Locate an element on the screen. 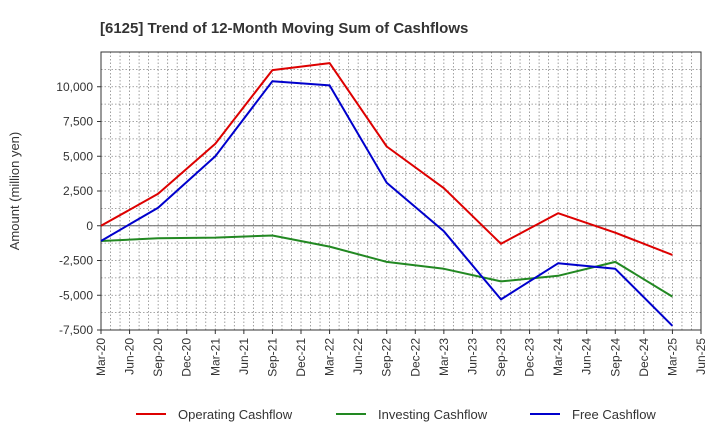 This screenshot has width=720, height=440. x-tick-label: Dec-24 is located at coordinates (644, 357).